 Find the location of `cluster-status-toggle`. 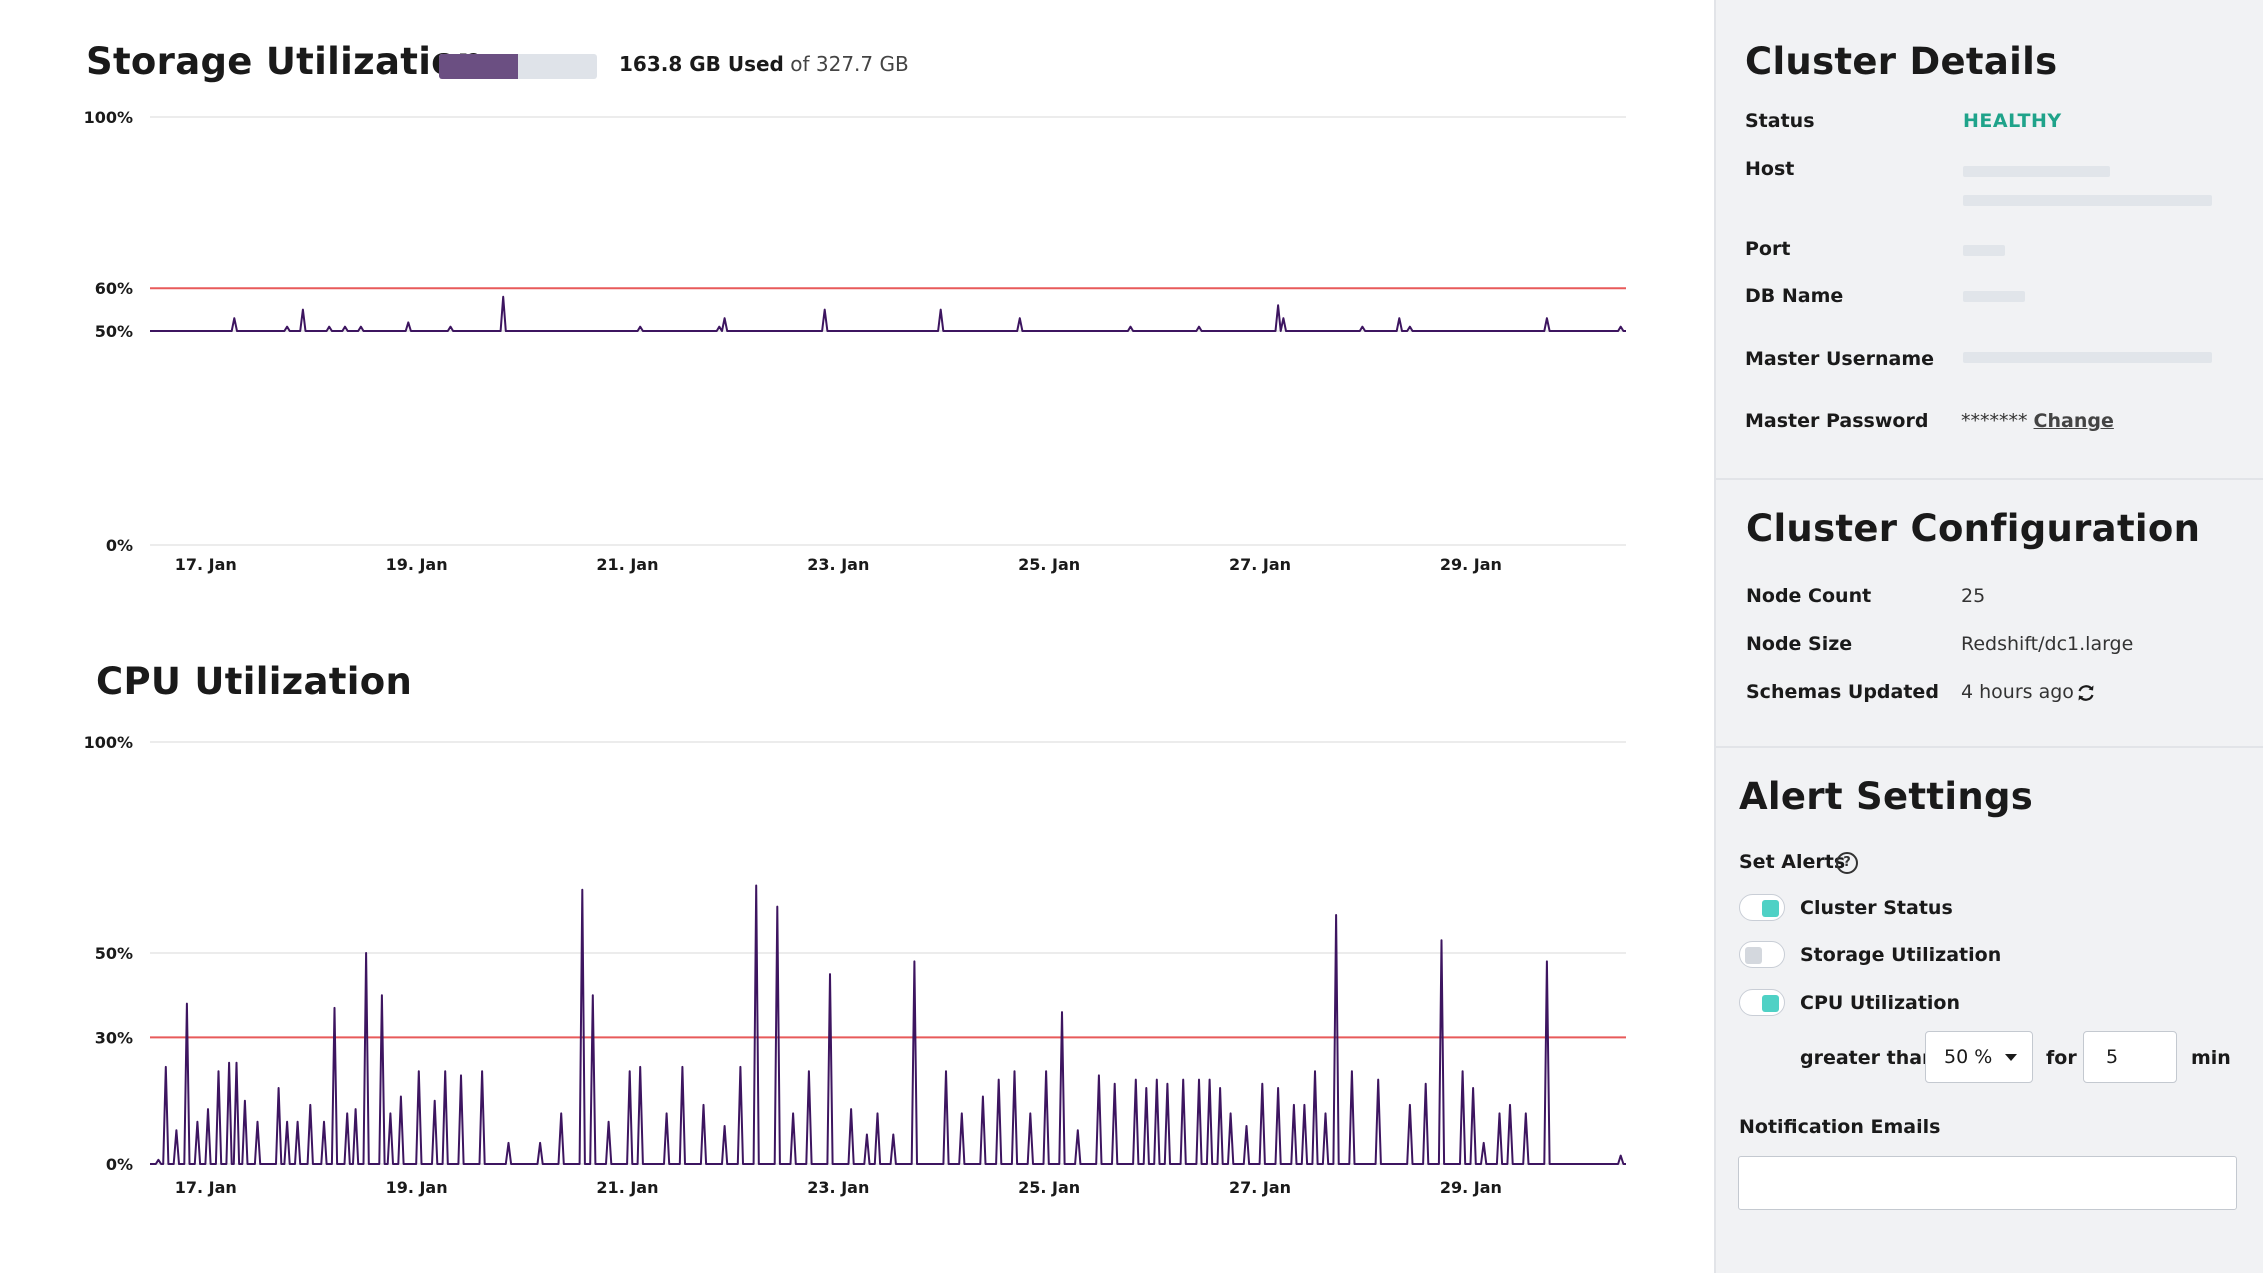

cluster-status-toggle is located at coordinates (1762, 907).